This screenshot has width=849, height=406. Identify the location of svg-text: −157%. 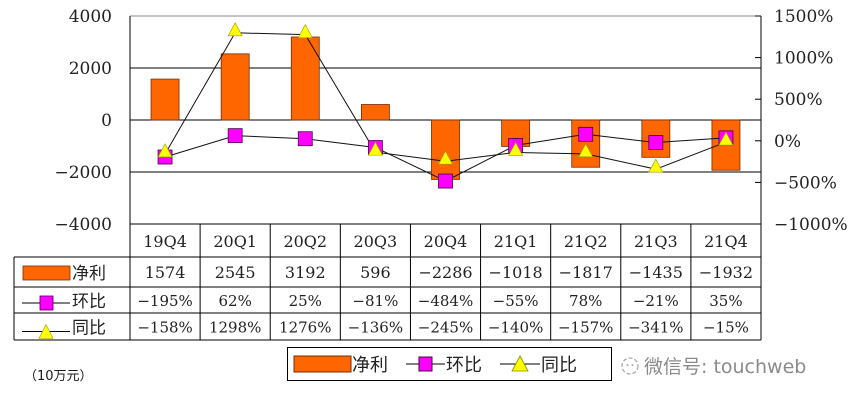
(585, 328).